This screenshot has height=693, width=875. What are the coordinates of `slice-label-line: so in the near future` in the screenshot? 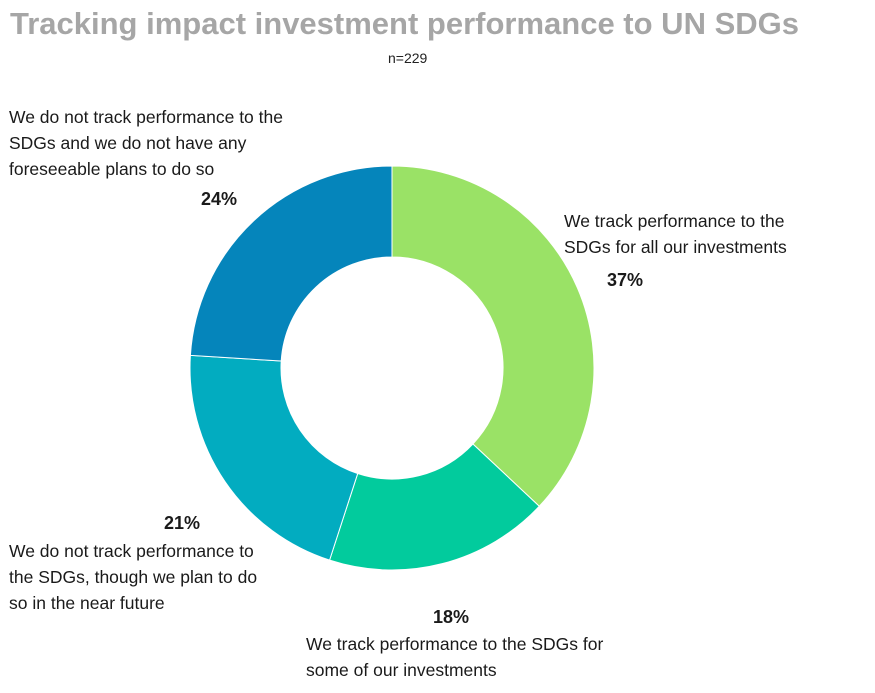 It's located at (87, 603).